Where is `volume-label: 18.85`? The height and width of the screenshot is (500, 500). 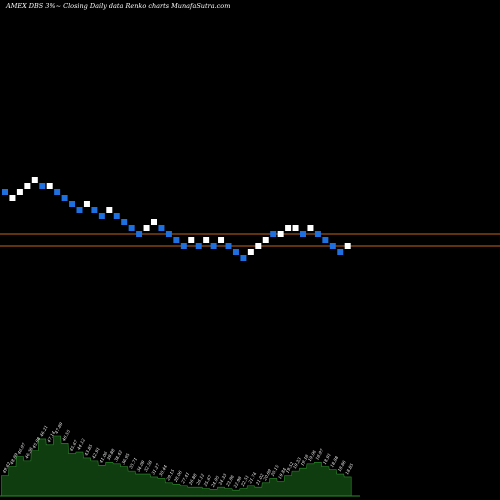
volume-label: 18.85 is located at coordinates (349, 468).